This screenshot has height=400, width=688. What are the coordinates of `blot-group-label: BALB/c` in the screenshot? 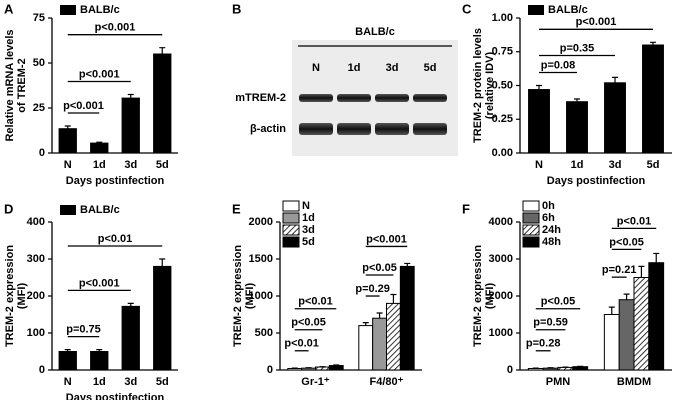 It's located at (375, 32).